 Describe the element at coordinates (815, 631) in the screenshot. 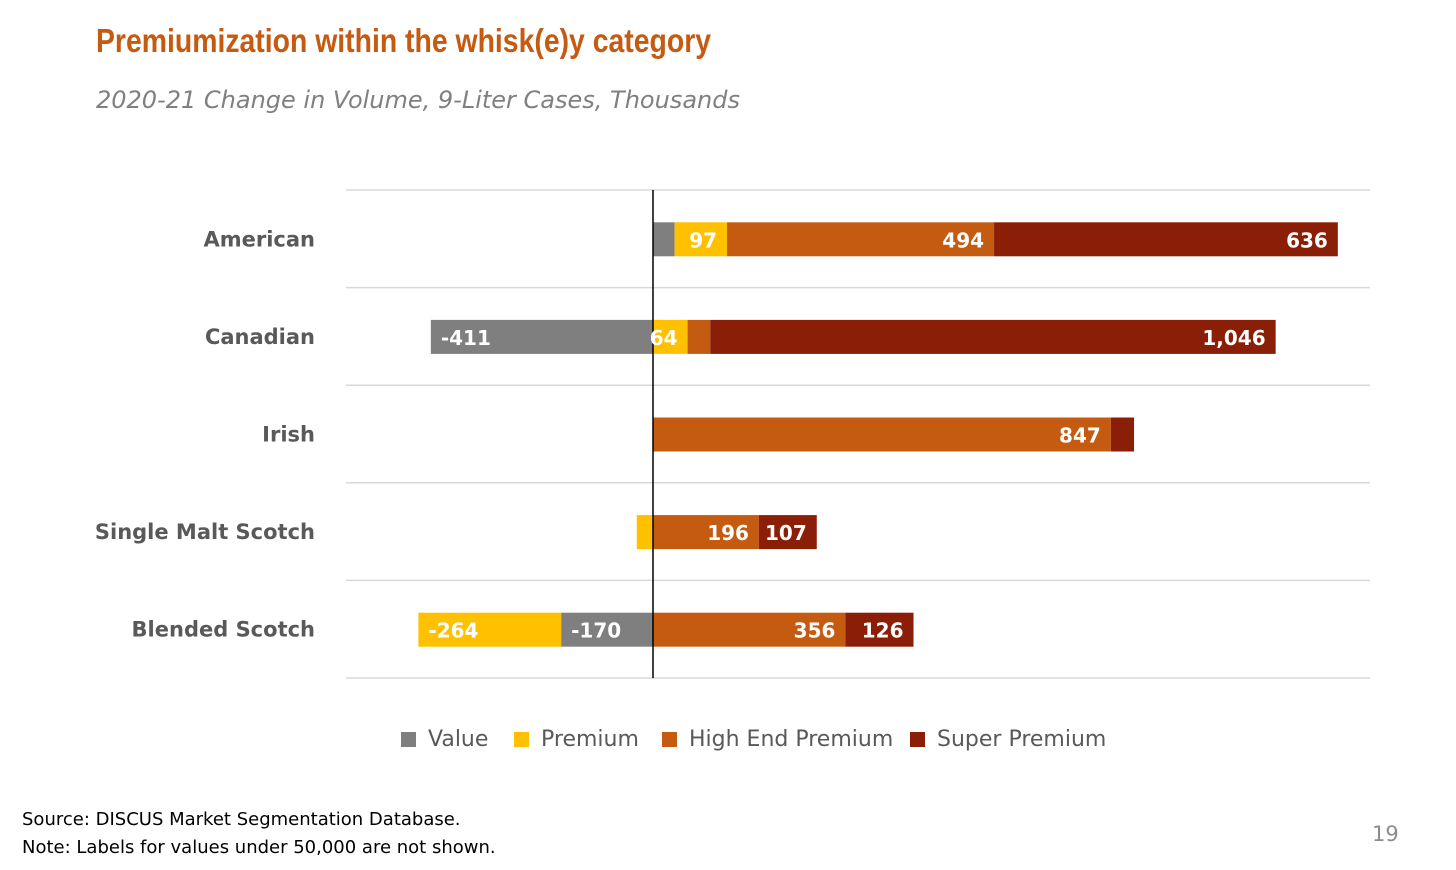

I see `data-label: 356` at that location.